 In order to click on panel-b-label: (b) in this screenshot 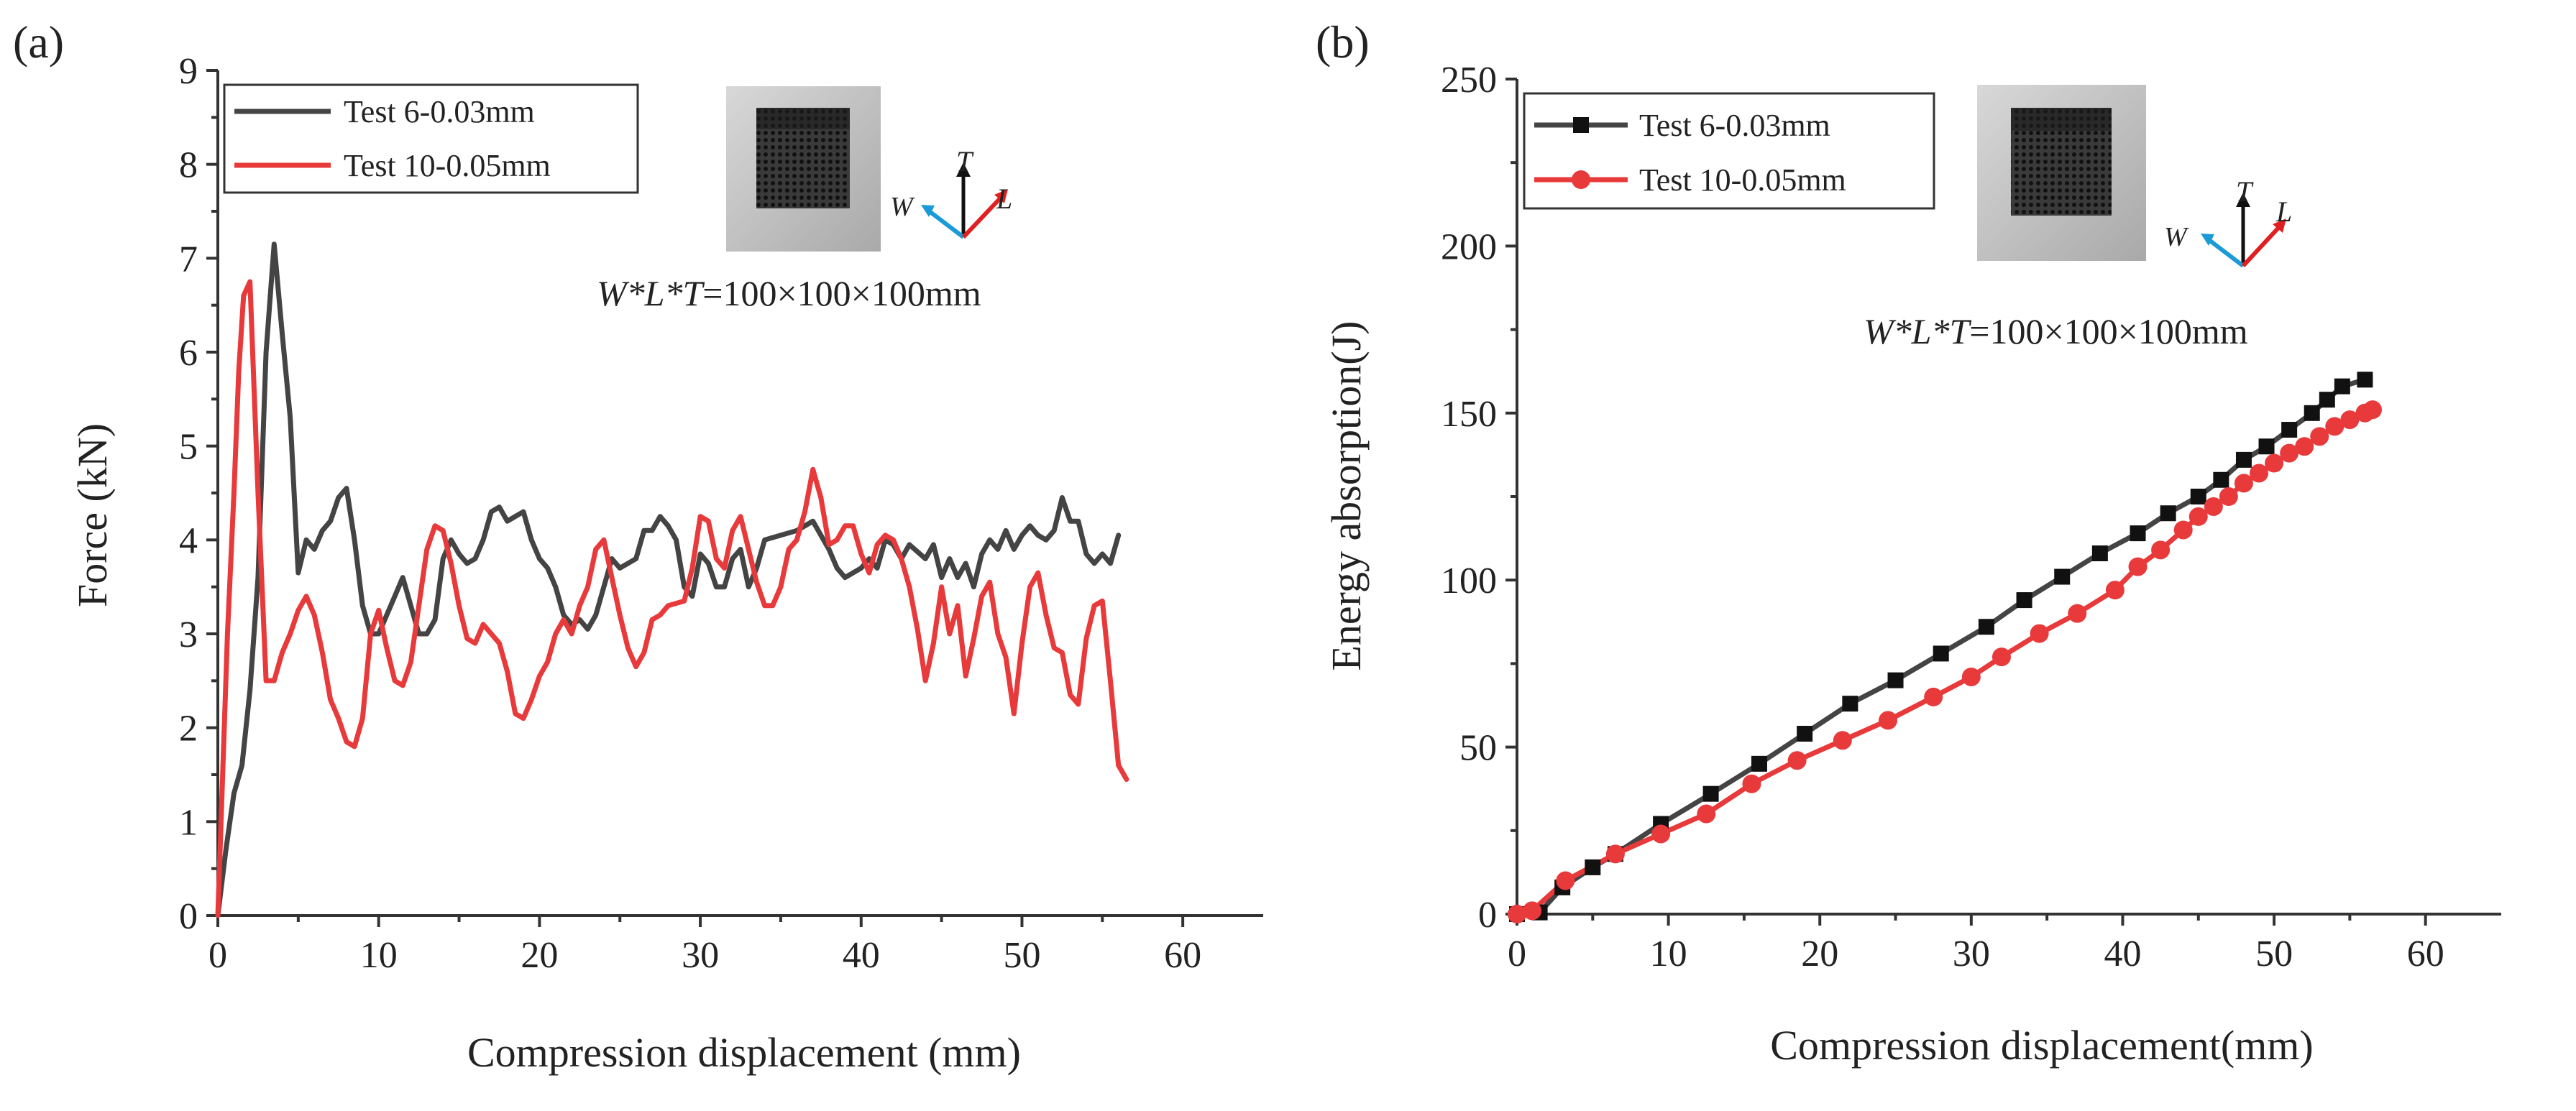, I will do `click(1343, 42)`.